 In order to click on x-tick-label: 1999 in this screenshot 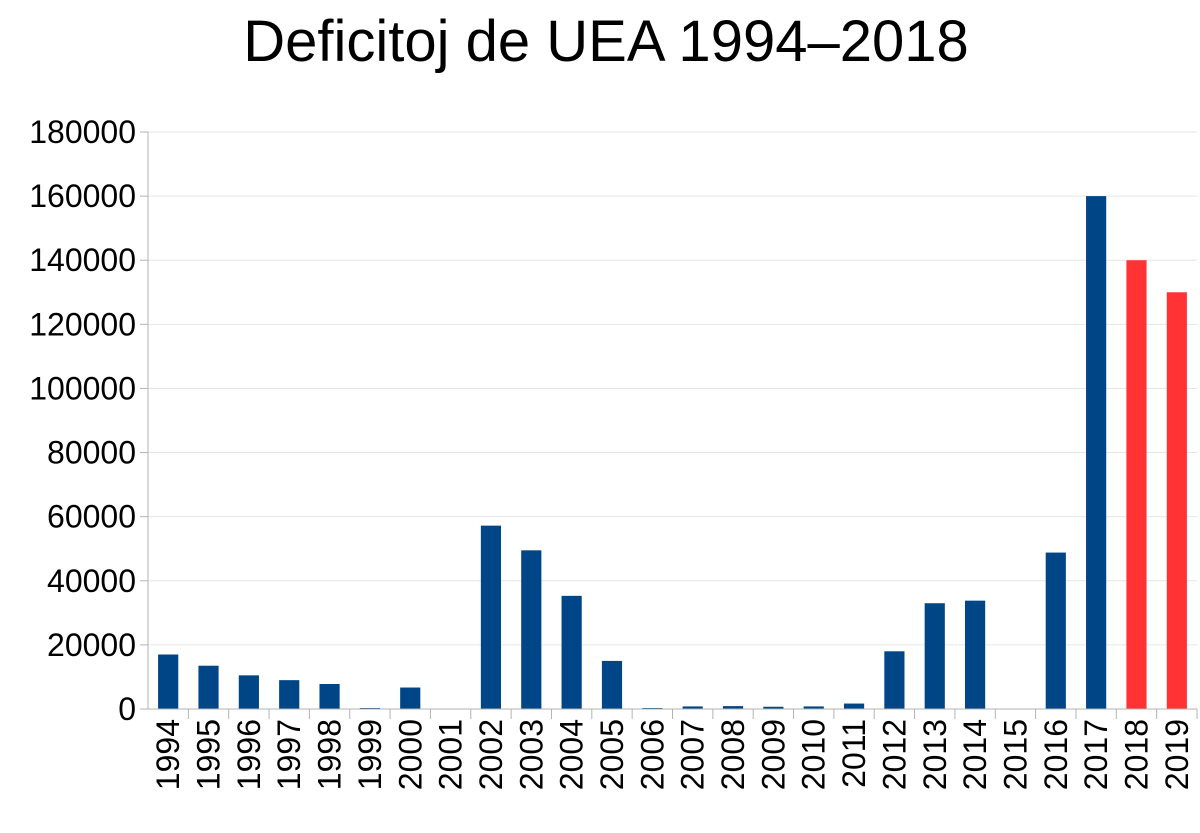, I will do `click(370, 754)`.